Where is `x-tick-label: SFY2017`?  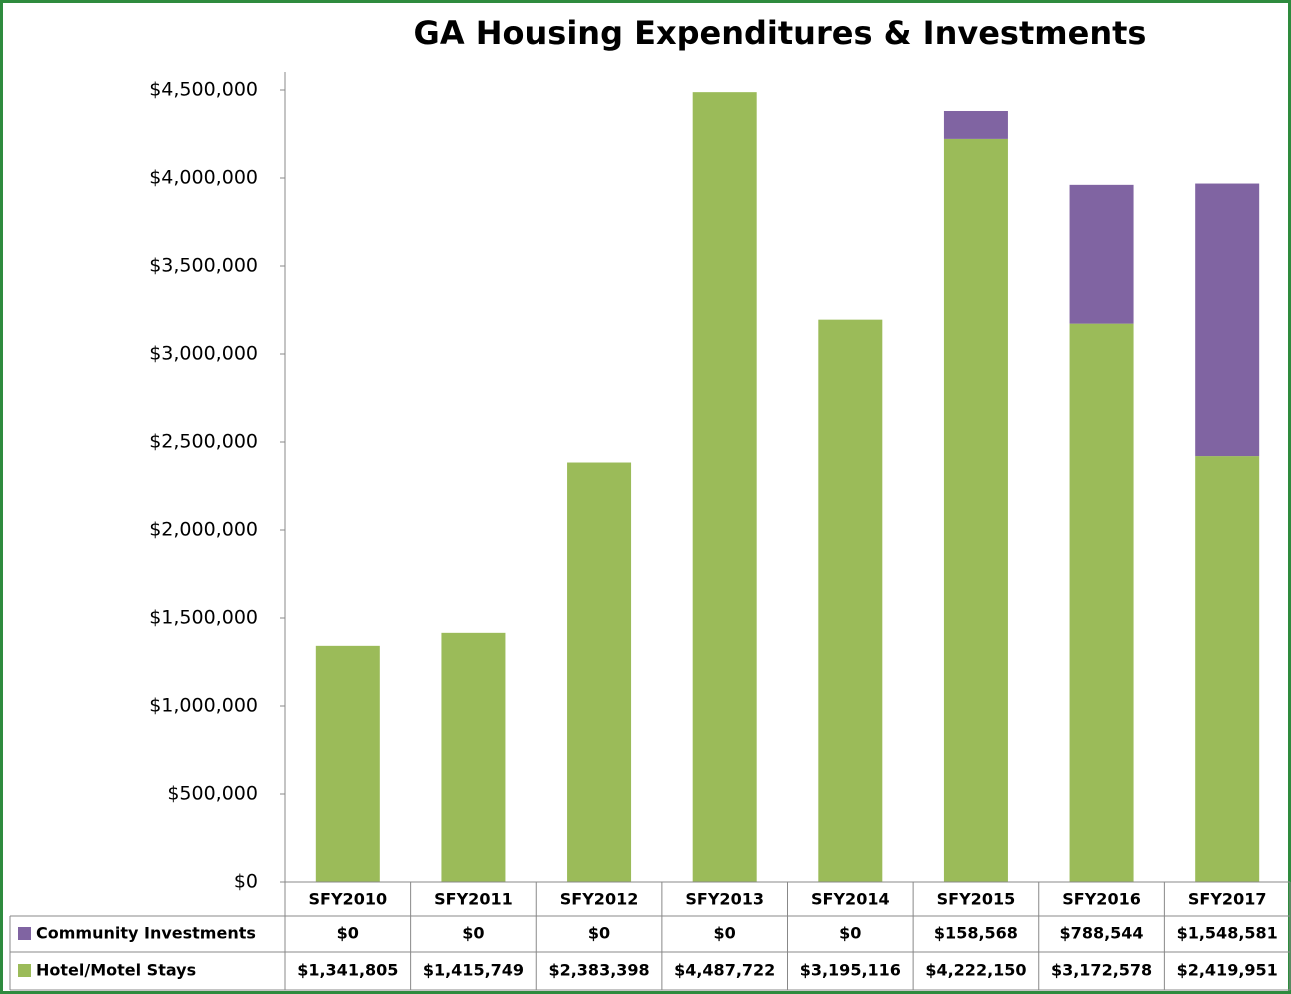 x-tick-label: SFY2017 is located at coordinates (1227, 899).